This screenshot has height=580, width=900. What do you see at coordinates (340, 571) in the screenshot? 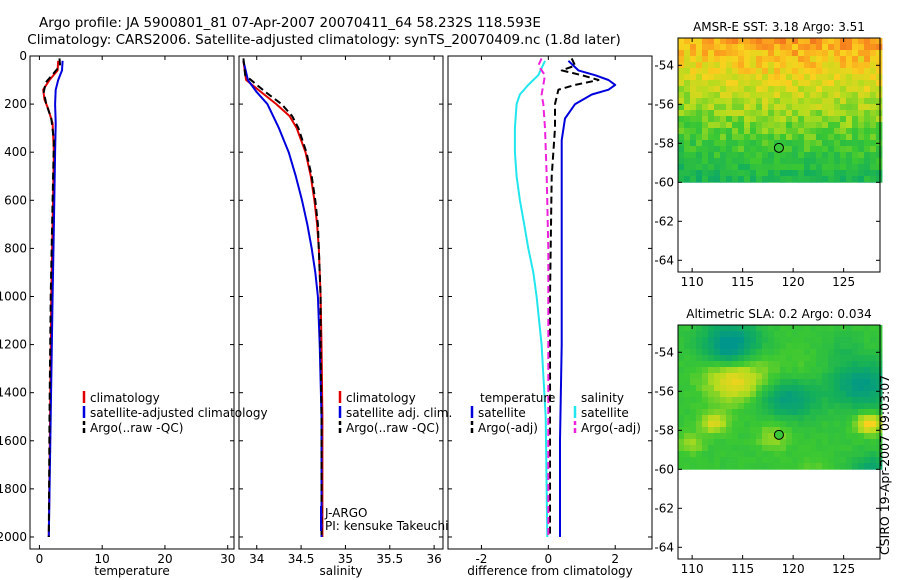
I see `x-axis-label: salinity` at bounding box center [340, 571].